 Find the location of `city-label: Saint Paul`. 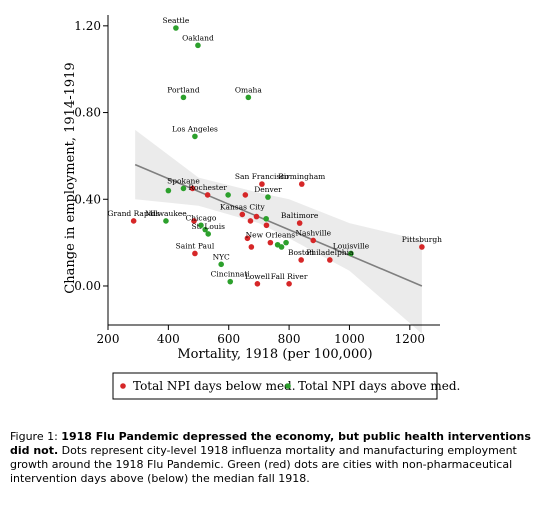

city-label: Saint Paul is located at coordinates (195, 245).